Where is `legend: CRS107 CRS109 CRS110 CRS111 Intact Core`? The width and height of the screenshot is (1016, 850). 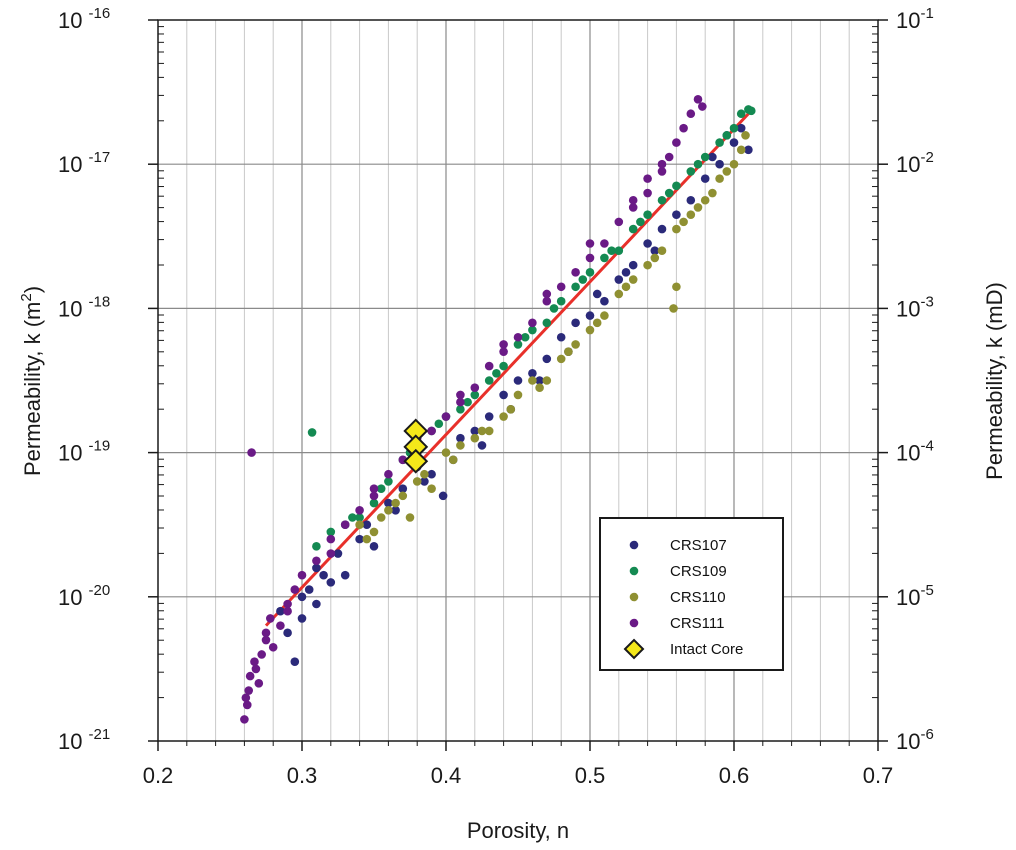
legend: CRS107 CRS109 CRS110 CRS111 Intact Core is located at coordinates (691, 594).